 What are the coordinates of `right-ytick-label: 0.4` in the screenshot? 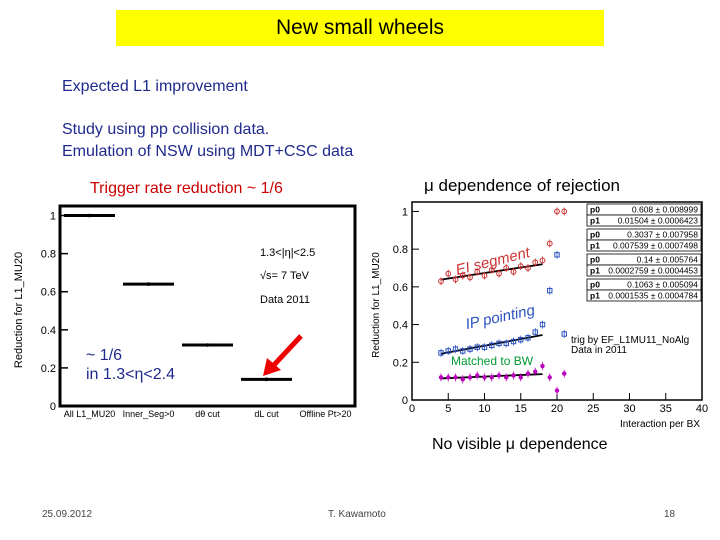 It's located at (400, 326).